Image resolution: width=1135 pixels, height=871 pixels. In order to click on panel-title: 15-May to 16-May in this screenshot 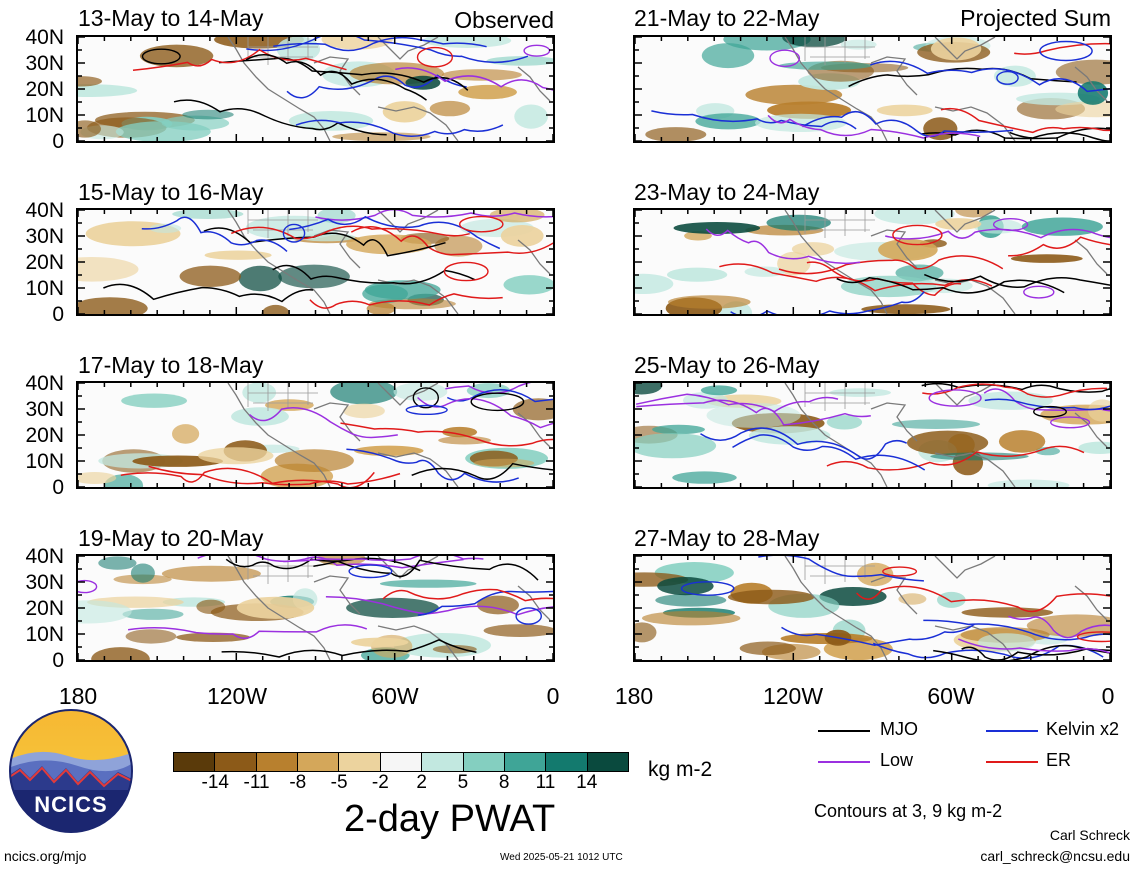, I will do `click(171, 192)`.